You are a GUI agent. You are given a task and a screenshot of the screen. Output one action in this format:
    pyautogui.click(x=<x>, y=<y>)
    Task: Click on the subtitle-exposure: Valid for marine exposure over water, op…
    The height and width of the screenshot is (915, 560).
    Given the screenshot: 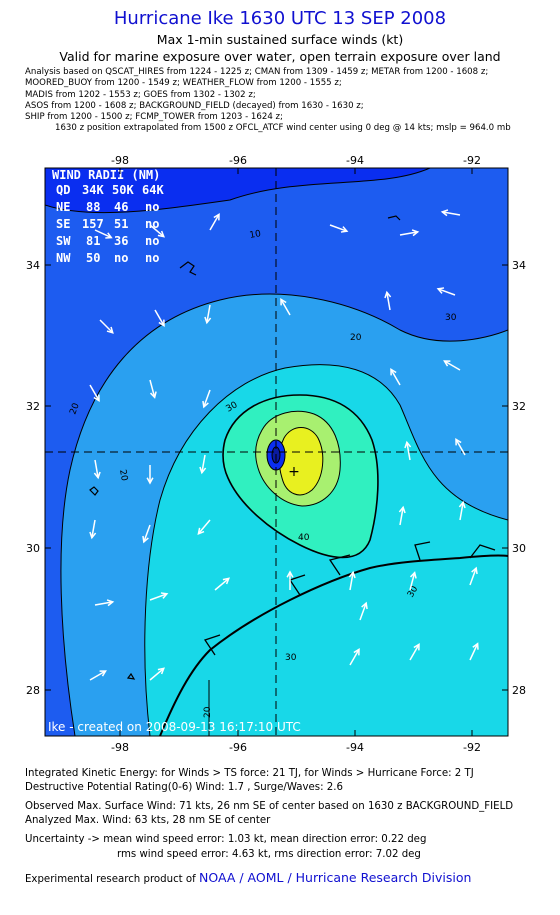 What is the action you would take?
    pyautogui.click(x=280, y=56)
    